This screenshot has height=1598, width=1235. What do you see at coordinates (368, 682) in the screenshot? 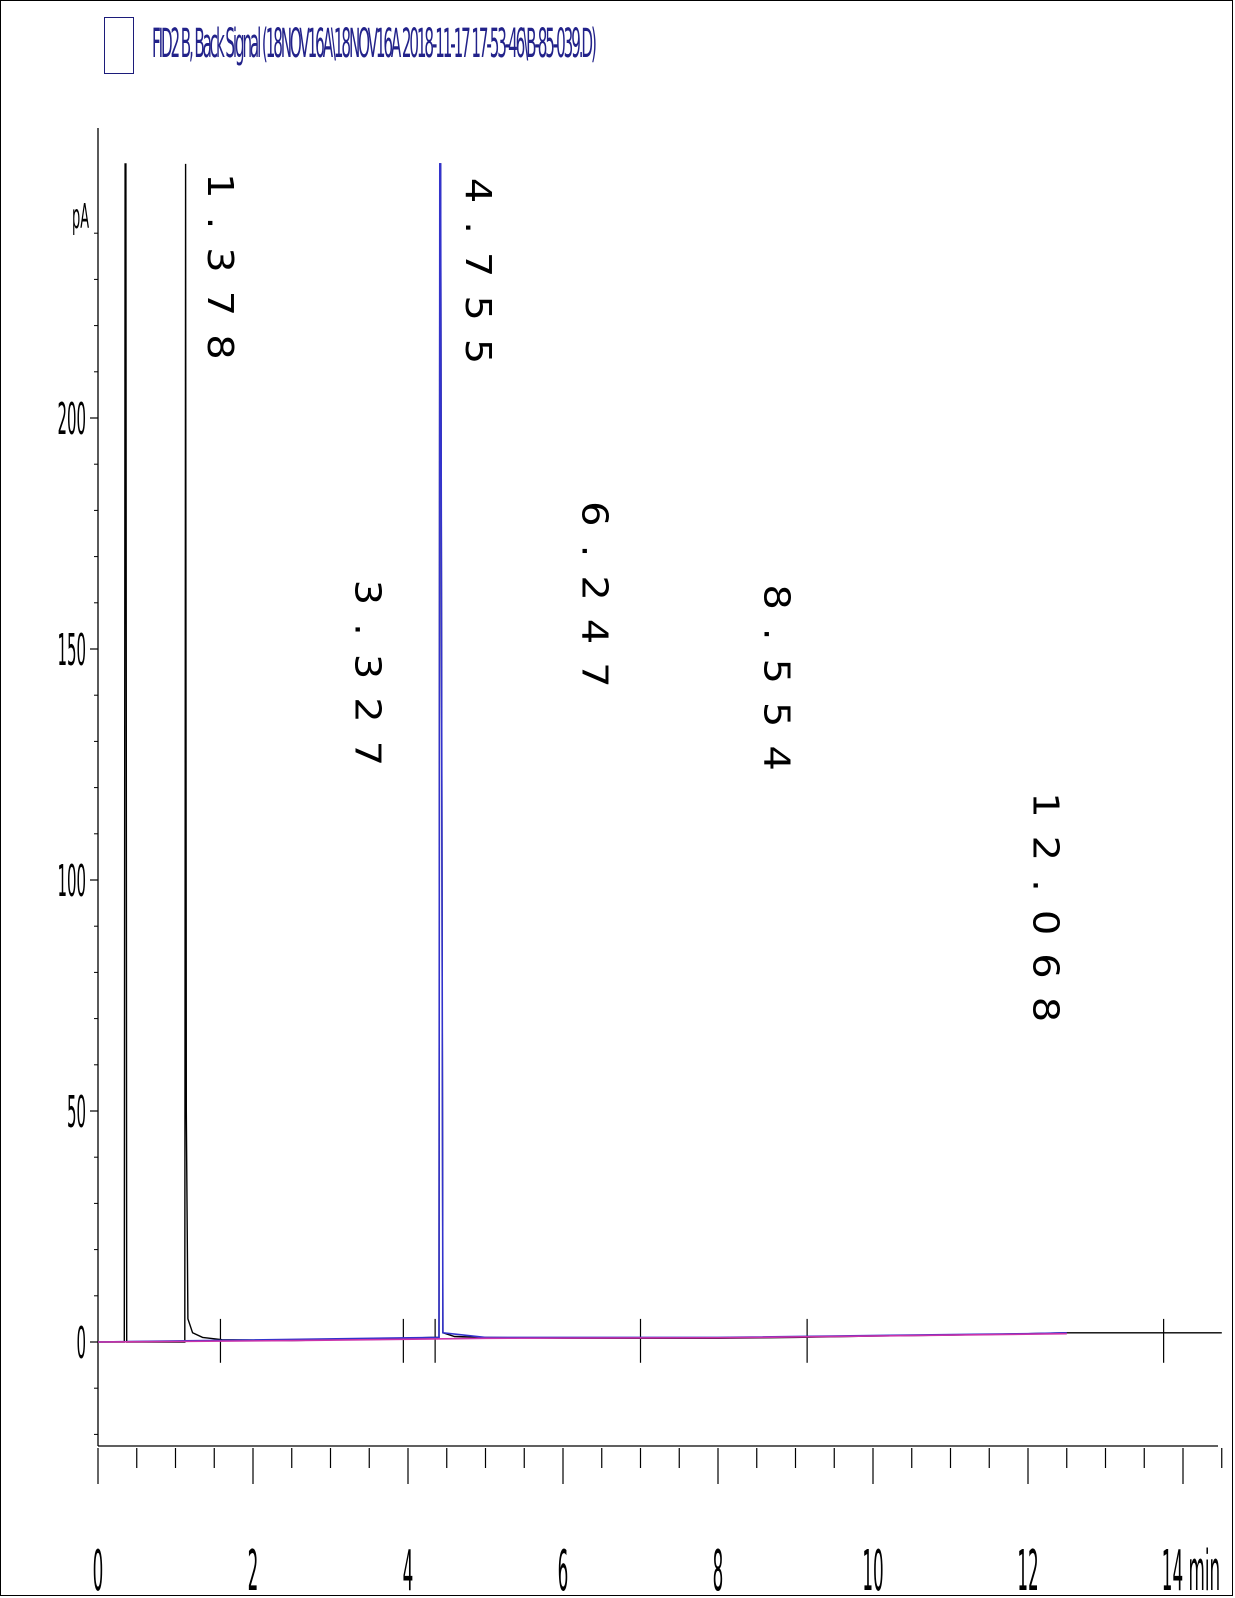
I see `peak-retention-label: 3.327` at bounding box center [368, 682].